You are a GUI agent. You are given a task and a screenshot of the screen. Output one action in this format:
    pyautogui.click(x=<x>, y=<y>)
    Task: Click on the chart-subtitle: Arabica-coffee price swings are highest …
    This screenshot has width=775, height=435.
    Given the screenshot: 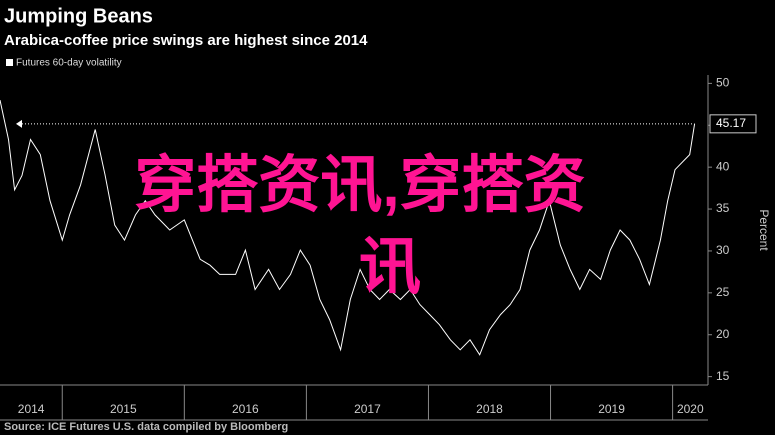 What is the action you would take?
    pyautogui.click(x=186, y=40)
    